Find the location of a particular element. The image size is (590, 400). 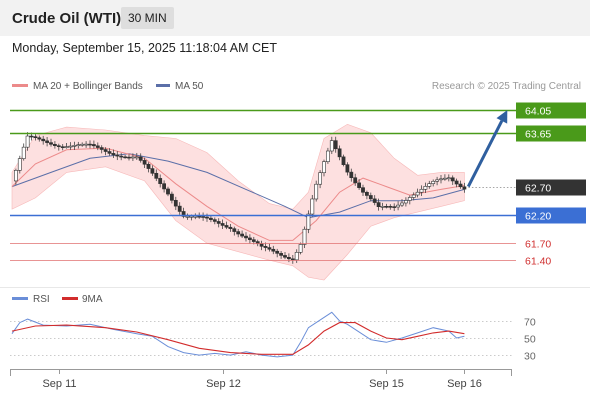

rsi-tick-label: 70 is located at coordinates (530, 323).